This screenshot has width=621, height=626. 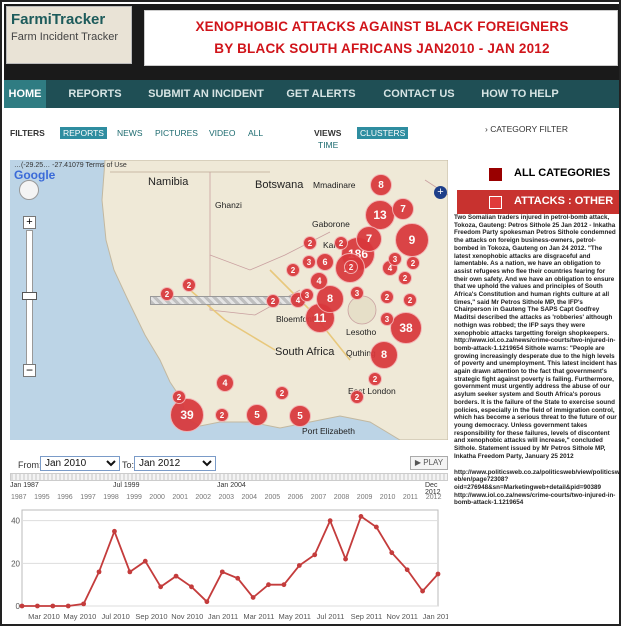 I want to click on nav-home: HOME, so click(x=25, y=94).